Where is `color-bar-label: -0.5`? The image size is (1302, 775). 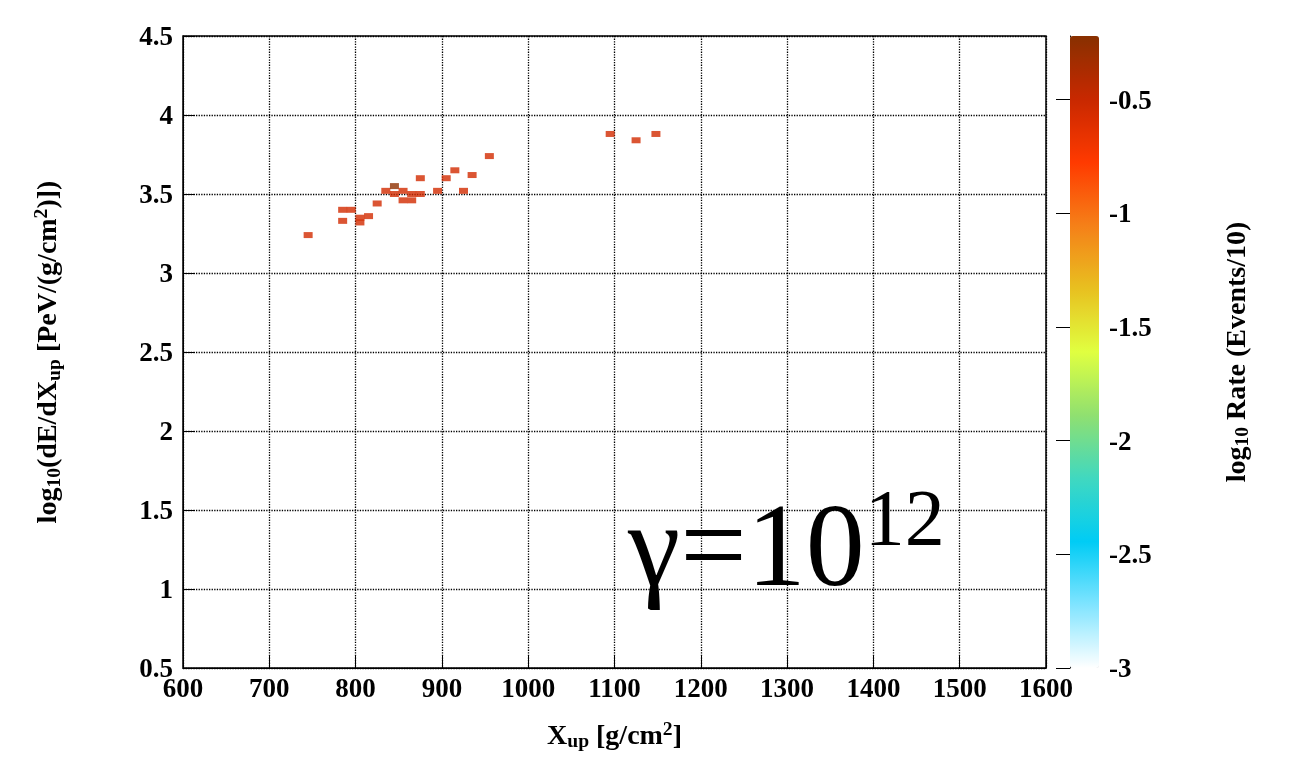 color-bar-label: -0.5 is located at coordinates (1130, 99).